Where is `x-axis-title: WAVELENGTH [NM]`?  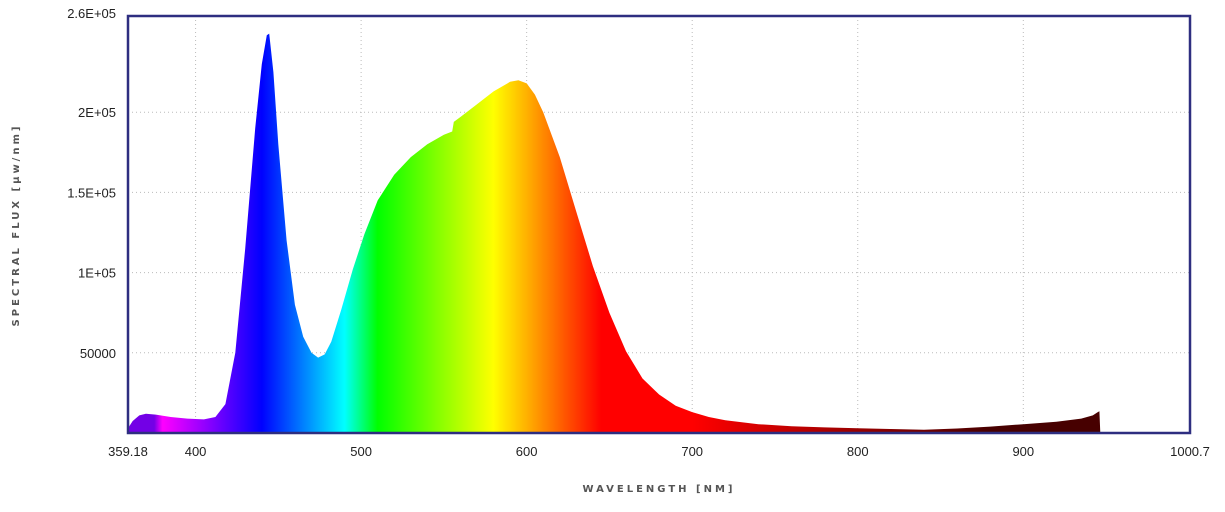
x-axis-title: WAVELENGTH [NM] is located at coordinates (659, 489).